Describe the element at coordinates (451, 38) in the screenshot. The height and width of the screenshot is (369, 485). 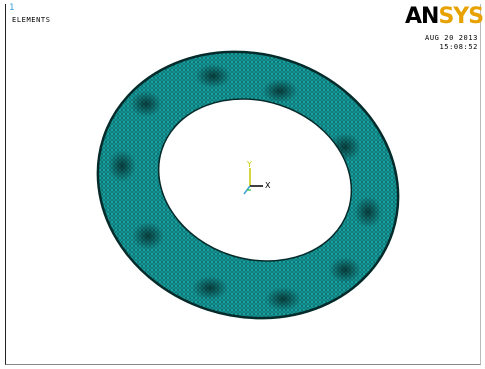
I see `plot-date: AUG 20 2013` at that location.